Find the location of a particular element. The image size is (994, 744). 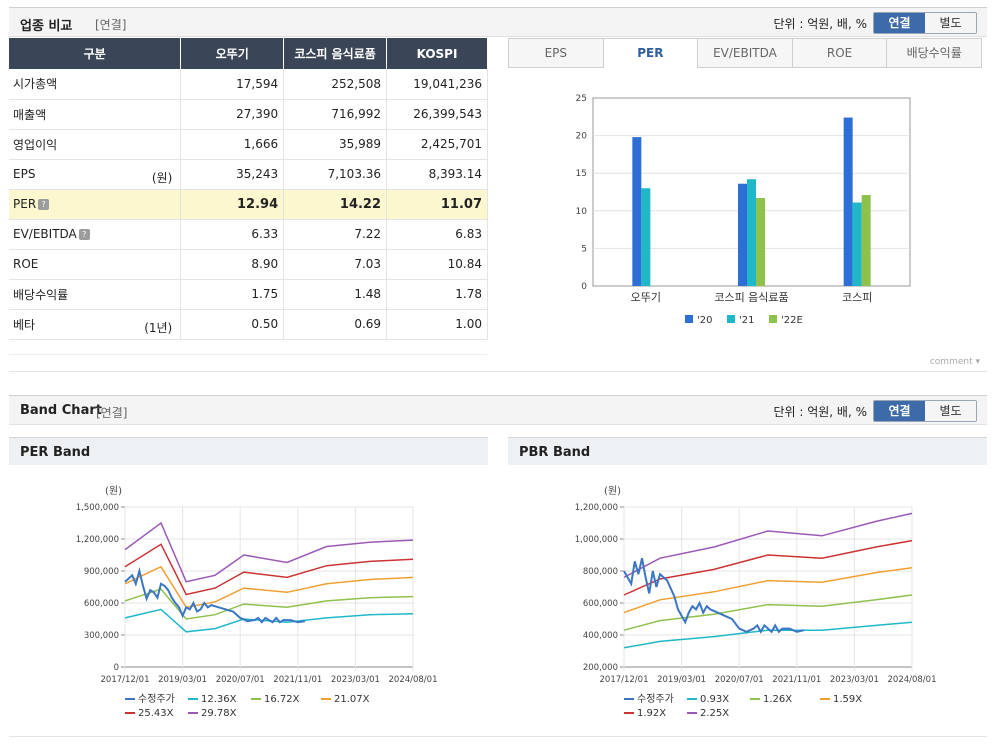

y-tick-label: 300,000 is located at coordinates (101, 636).